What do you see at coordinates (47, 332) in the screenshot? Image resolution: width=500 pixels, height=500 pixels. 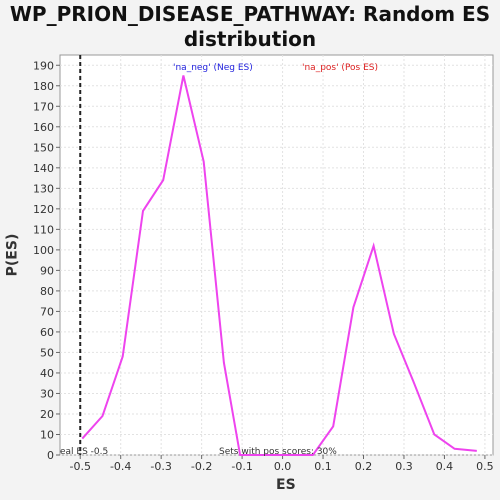 I see `y-tick-label: 60` at bounding box center [47, 332].